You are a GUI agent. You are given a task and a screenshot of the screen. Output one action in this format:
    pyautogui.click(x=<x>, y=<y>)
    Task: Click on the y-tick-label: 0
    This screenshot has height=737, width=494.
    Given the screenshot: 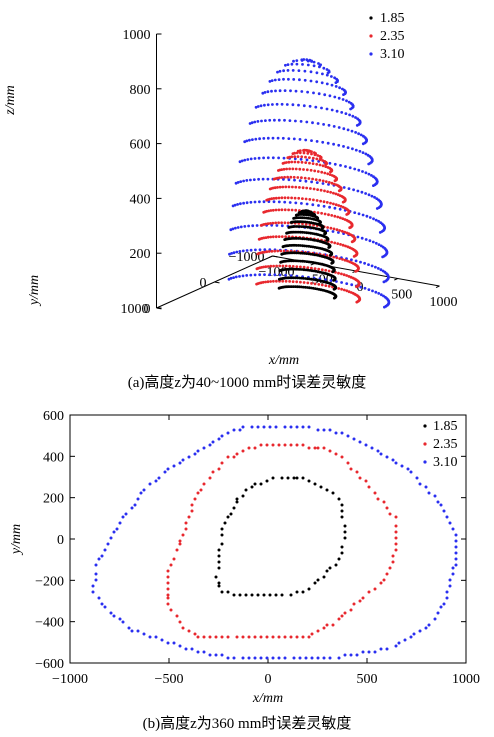 What is the action you would take?
    pyautogui.click(x=203, y=283)
    